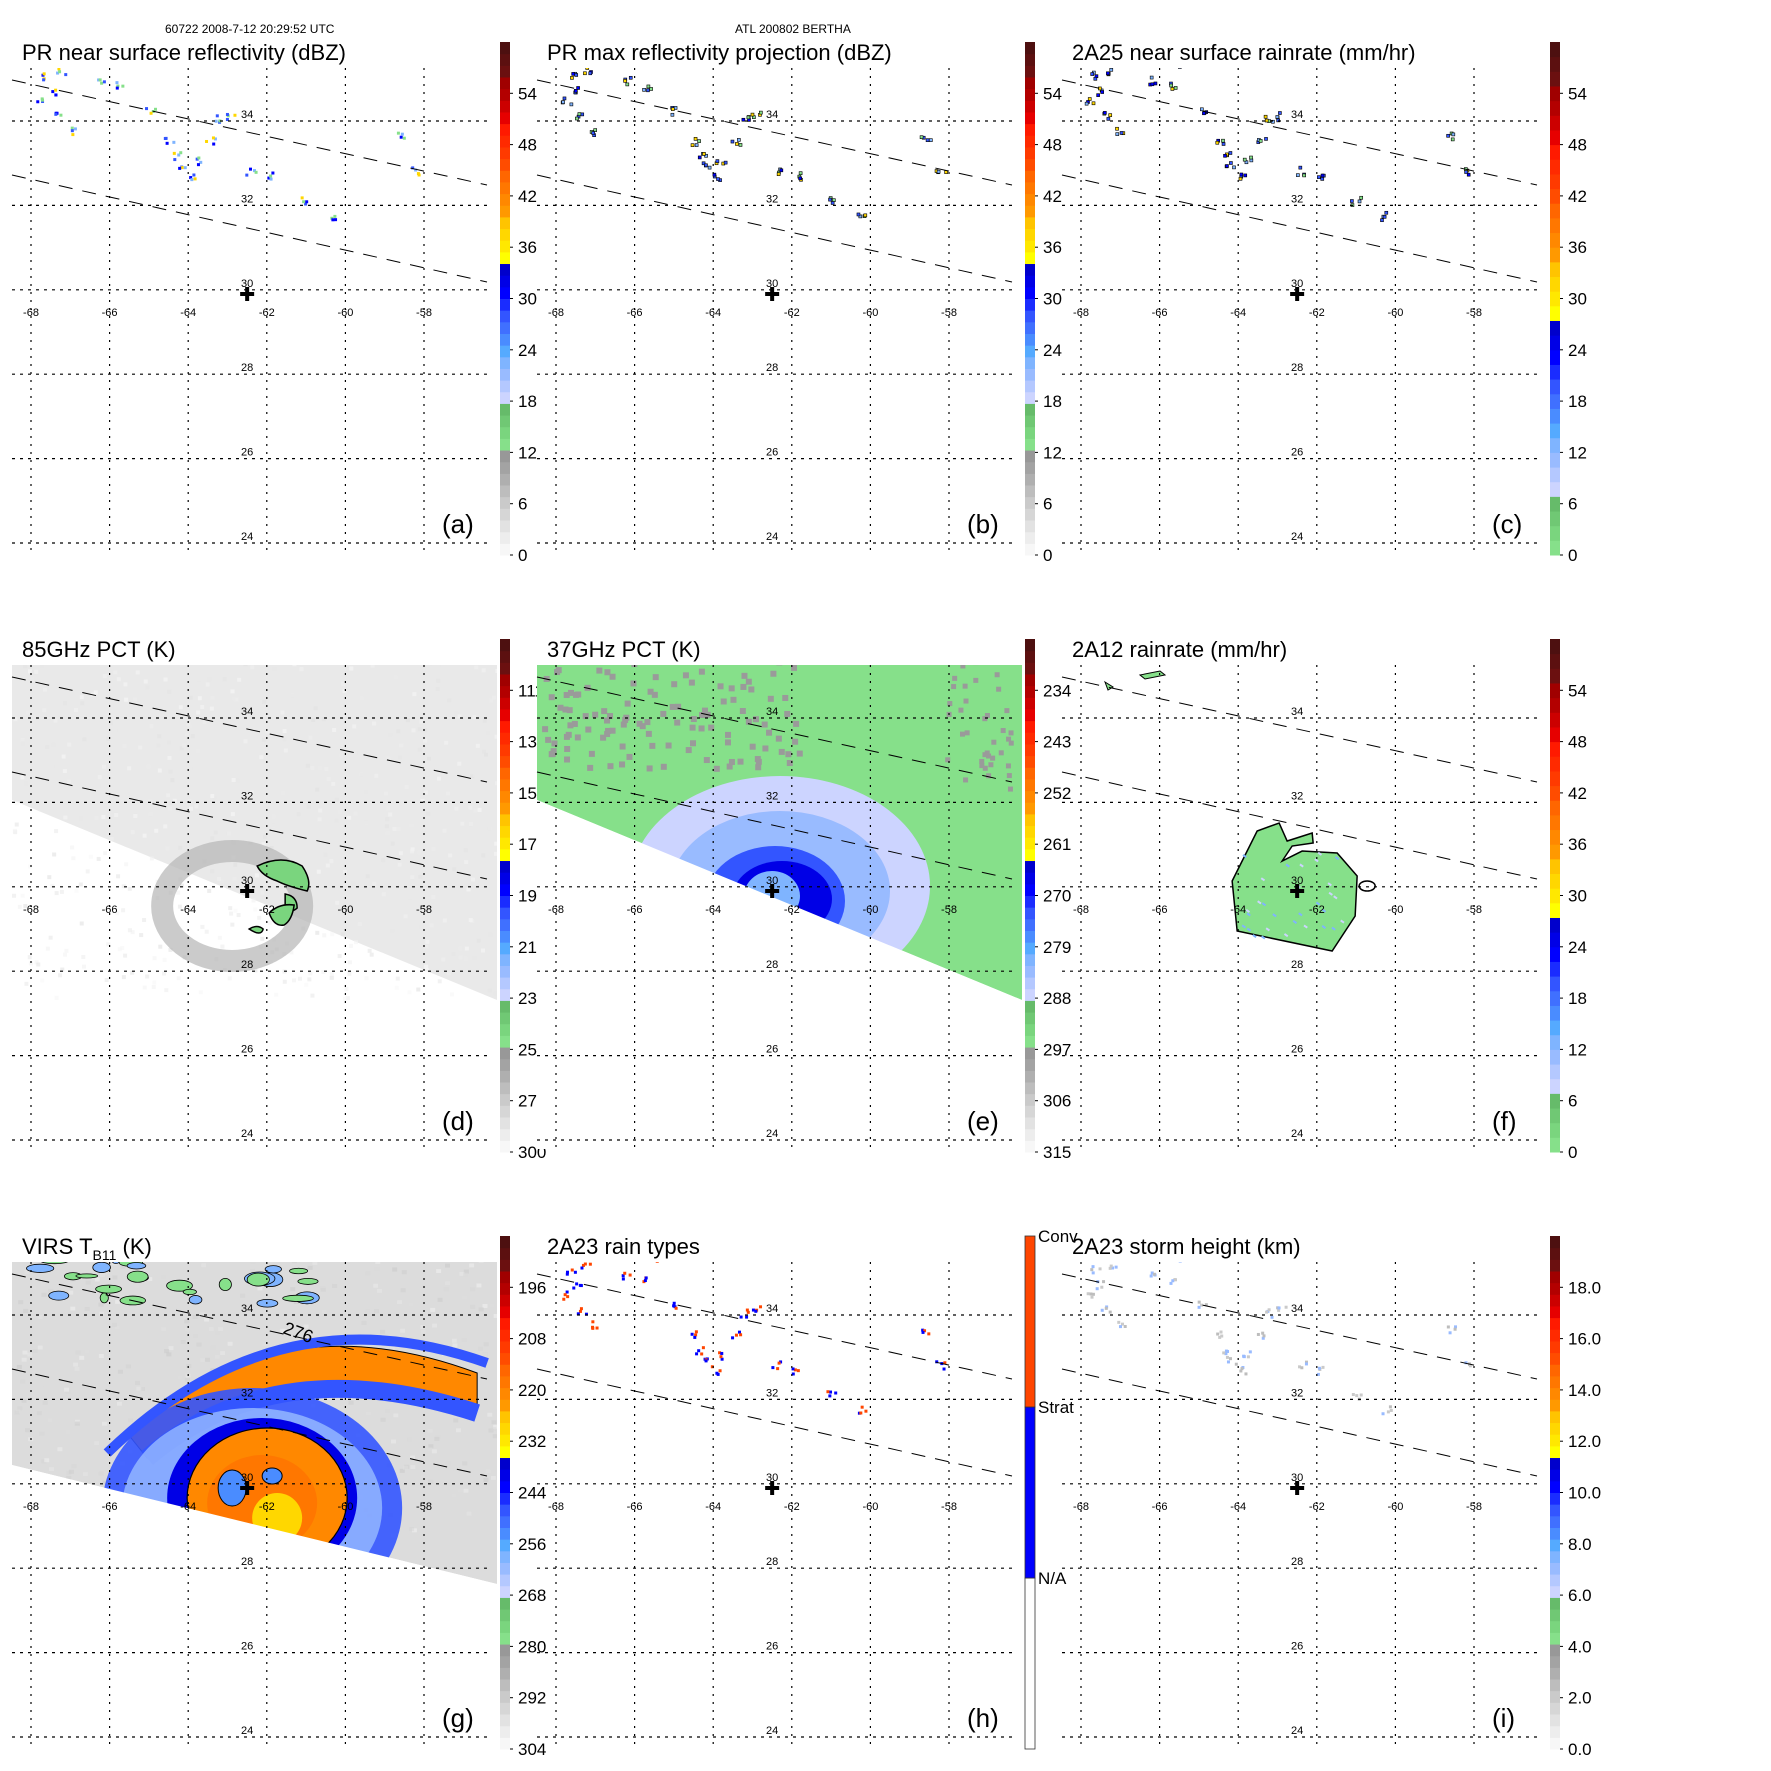 The width and height of the screenshot is (1771, 1771). Describe the element at coordinates (772, 965) in the screenshot. I see `y-tick-label: 28` at that location.